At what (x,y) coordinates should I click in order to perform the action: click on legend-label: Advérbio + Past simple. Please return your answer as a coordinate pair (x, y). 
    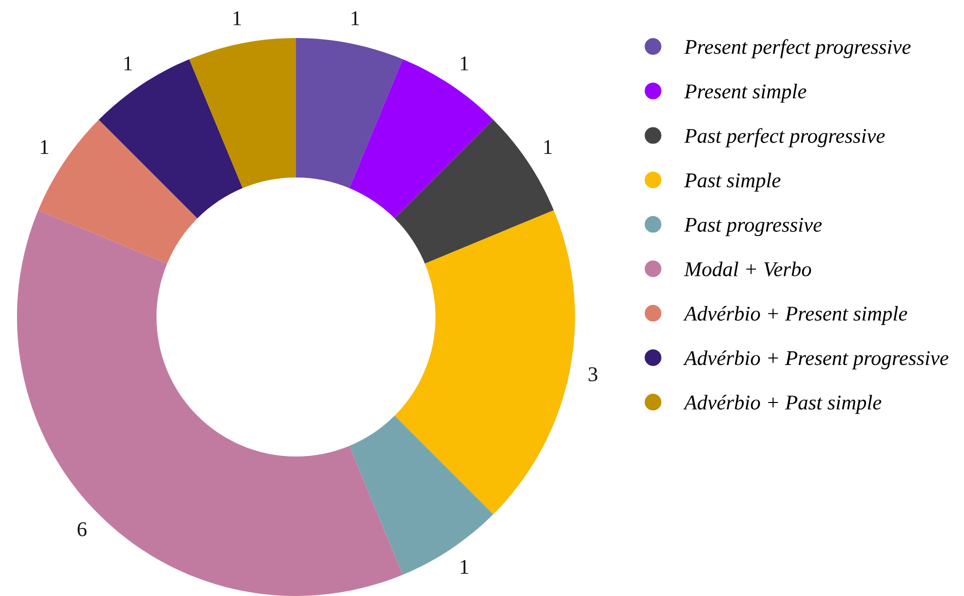
    Looking at the image, I should click on (782, 404).